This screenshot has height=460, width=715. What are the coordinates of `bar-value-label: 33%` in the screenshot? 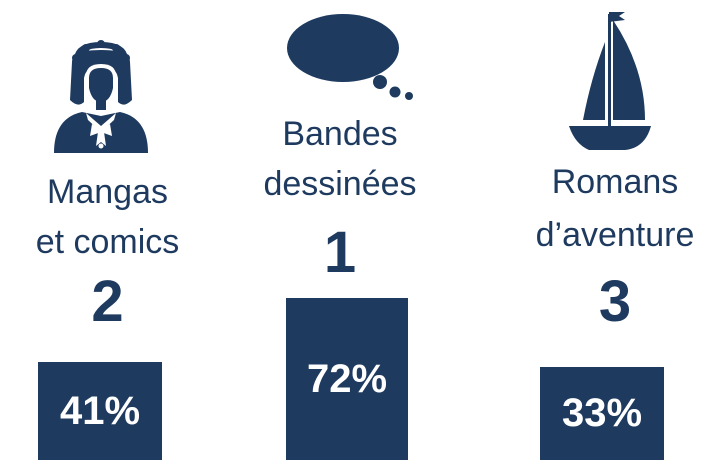 It's located at (602, 413).